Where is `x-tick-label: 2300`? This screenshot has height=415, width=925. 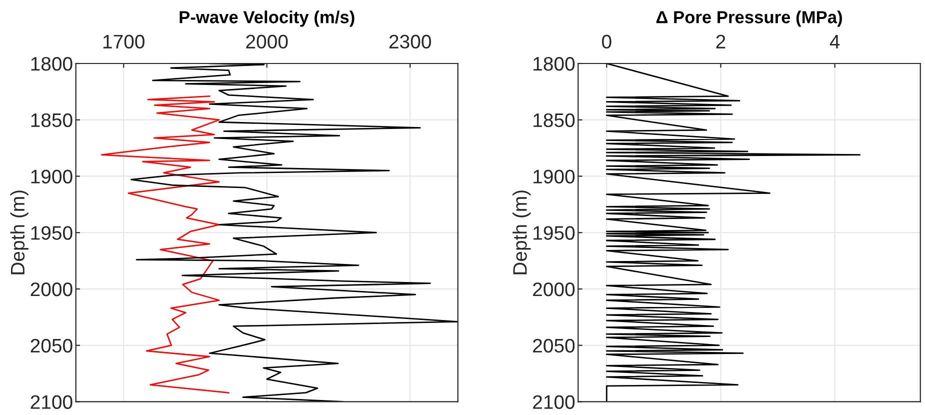
x-tick-label: 2300 is located at coordinates (410, 41).